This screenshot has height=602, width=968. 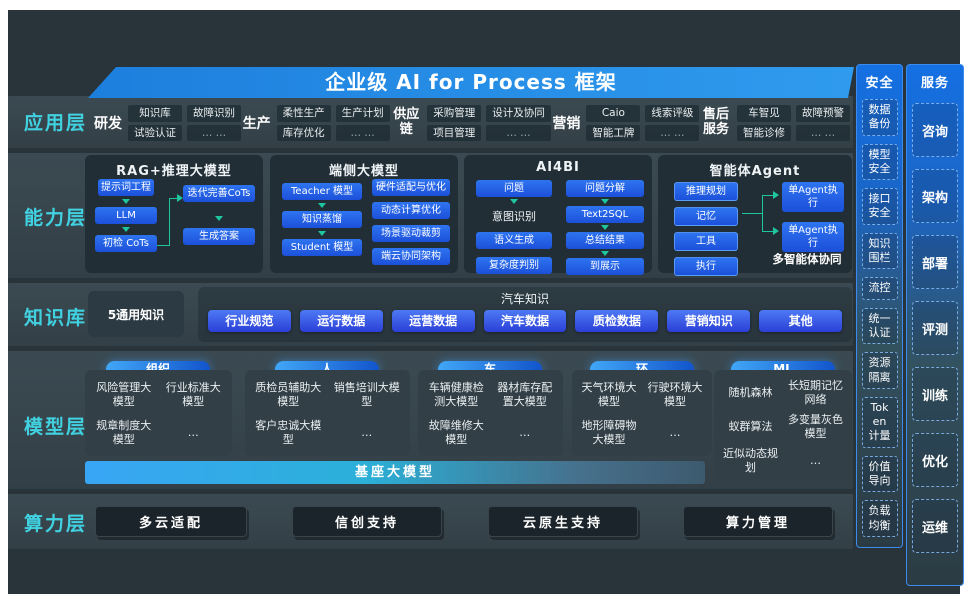 I want to click on feature-chip: 硬件适配与优化, so click(x=411, y=187).